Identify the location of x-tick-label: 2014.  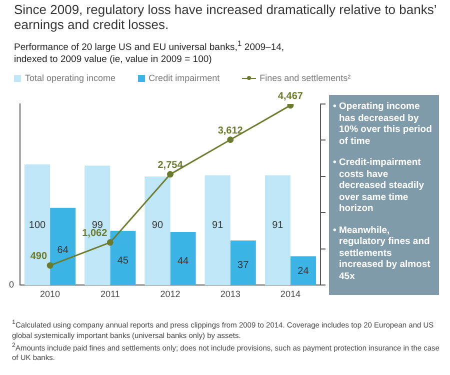
(290, 294).